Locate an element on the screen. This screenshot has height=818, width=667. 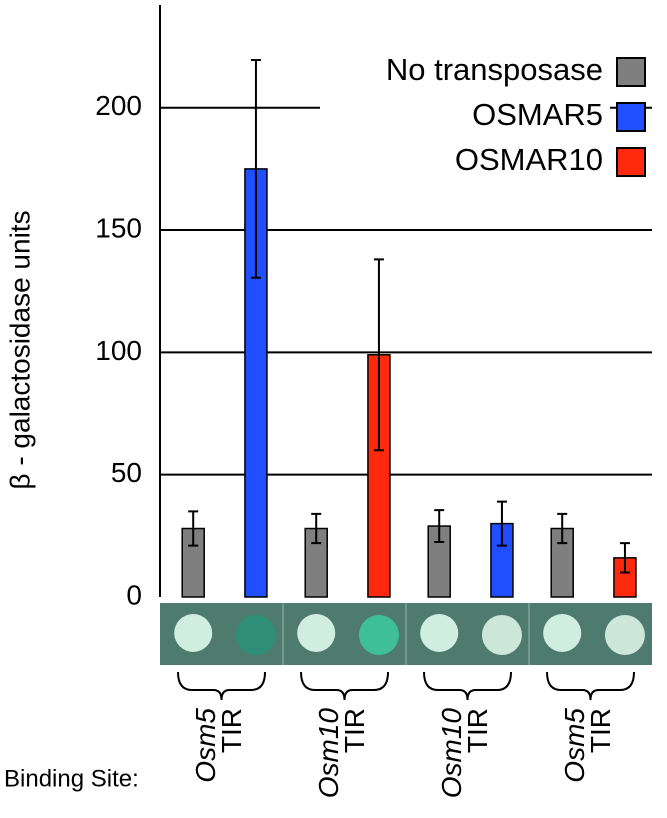
x-axis-label: Binding Site: is located at coordinates (71, 778).